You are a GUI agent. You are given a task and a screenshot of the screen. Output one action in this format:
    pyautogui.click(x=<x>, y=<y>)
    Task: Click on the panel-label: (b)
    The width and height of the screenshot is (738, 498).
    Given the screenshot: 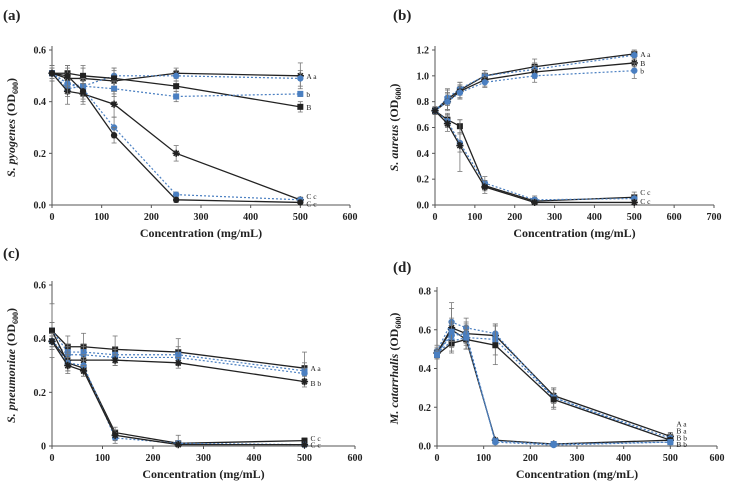 What is the action you would take?
    pyautogui.click(x=402, y=16)
    